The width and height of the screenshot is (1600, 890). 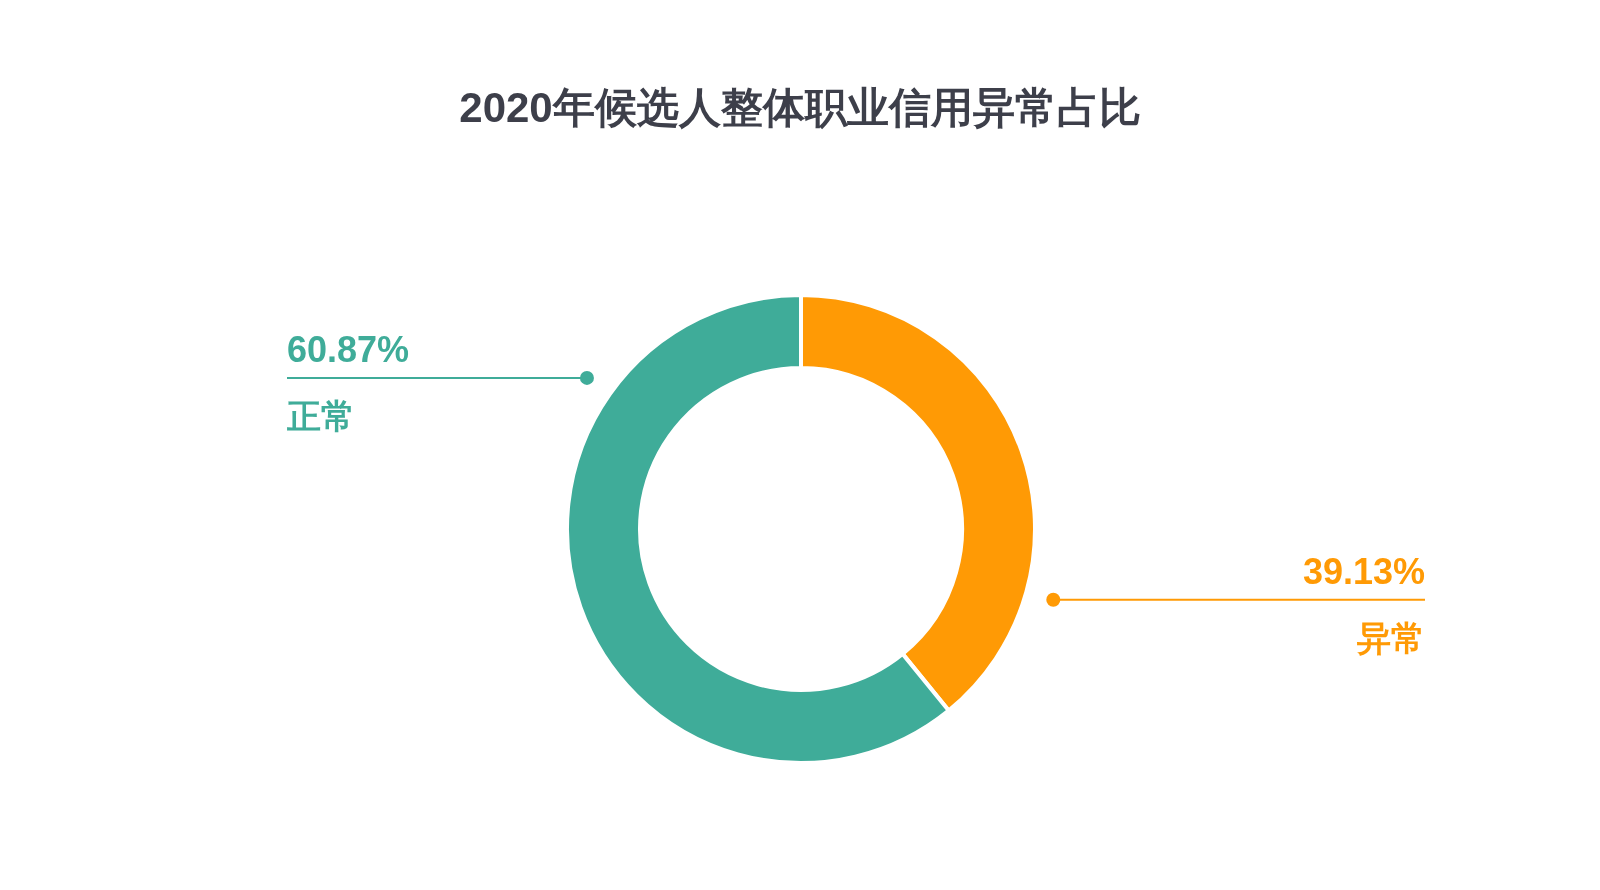 What do you see at coordinates (320, 415) in the screenshot?
I see `slice-label: 正常` at bounding box center [320, 415].